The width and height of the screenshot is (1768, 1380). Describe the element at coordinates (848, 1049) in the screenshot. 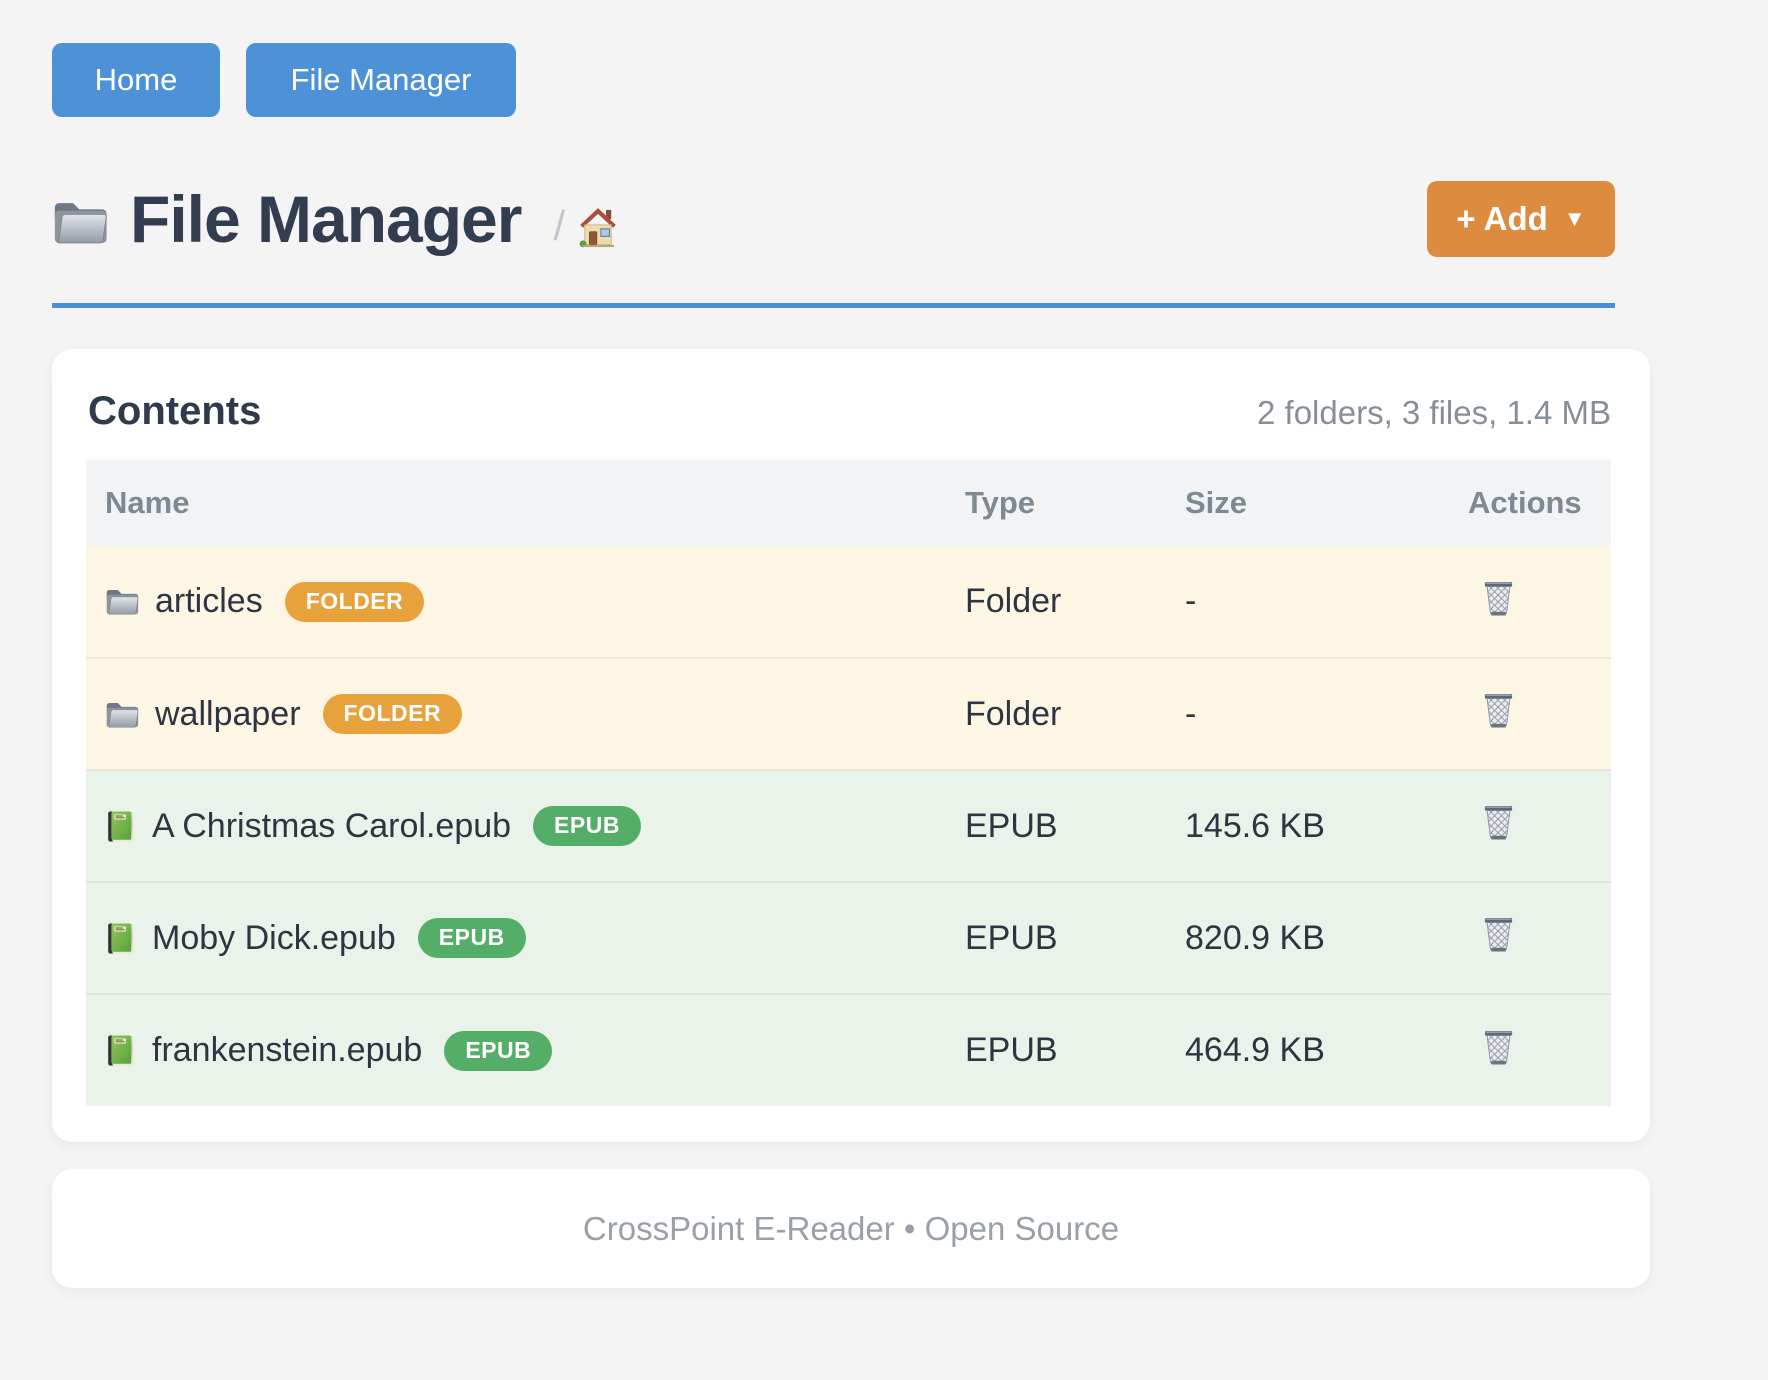

I see `table-row: frankenstein.epub EPUB EPUB 464.9 KB` at that location.